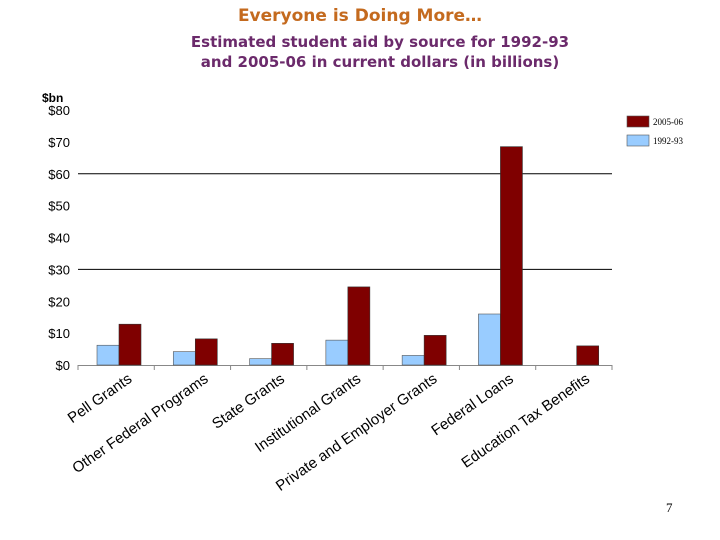  Describe the element at coordinates (59, 301) in the screenshot. I see `y-tick-label: $20` at that location.